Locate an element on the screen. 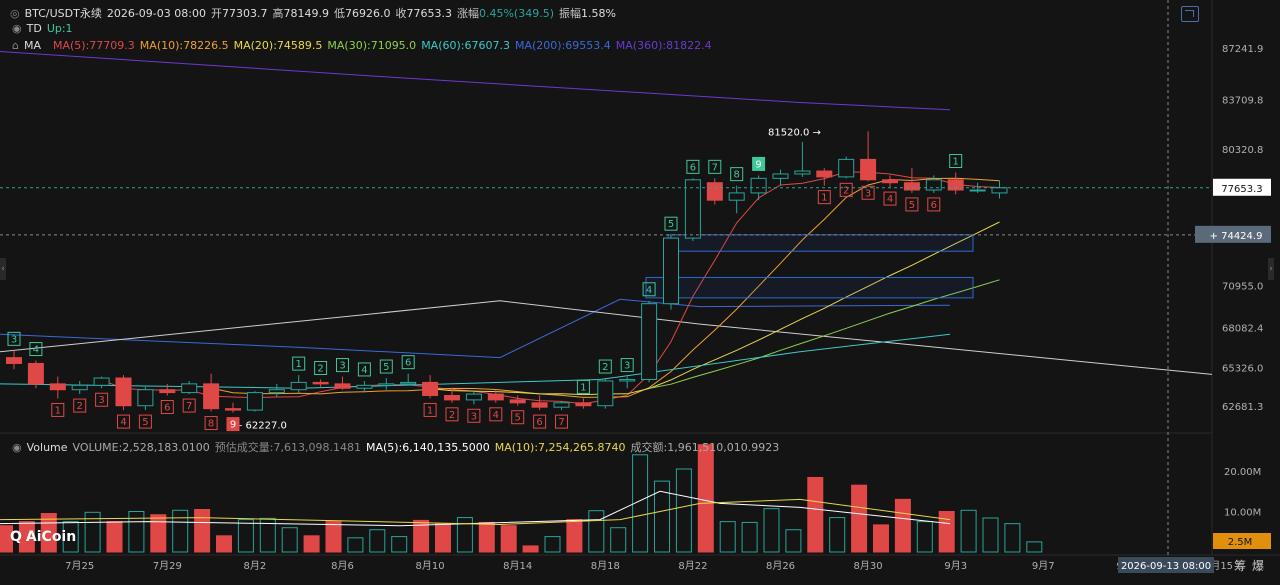  cursor-price-tag-text: + 74424.9 is located at coordinates (1236, 236).